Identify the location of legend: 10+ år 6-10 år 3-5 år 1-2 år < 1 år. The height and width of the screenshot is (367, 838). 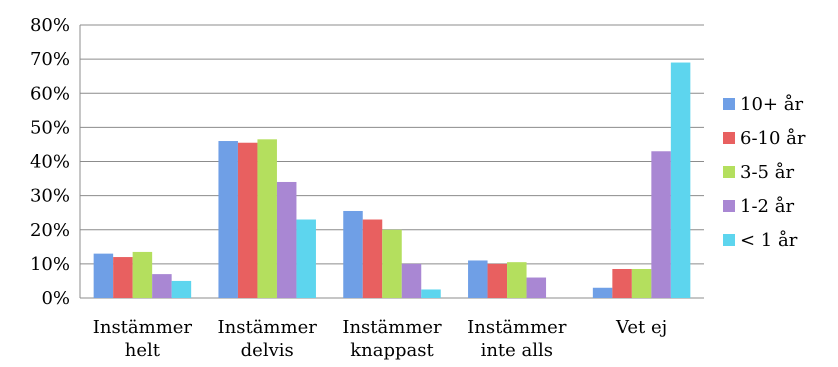
(764, 172).